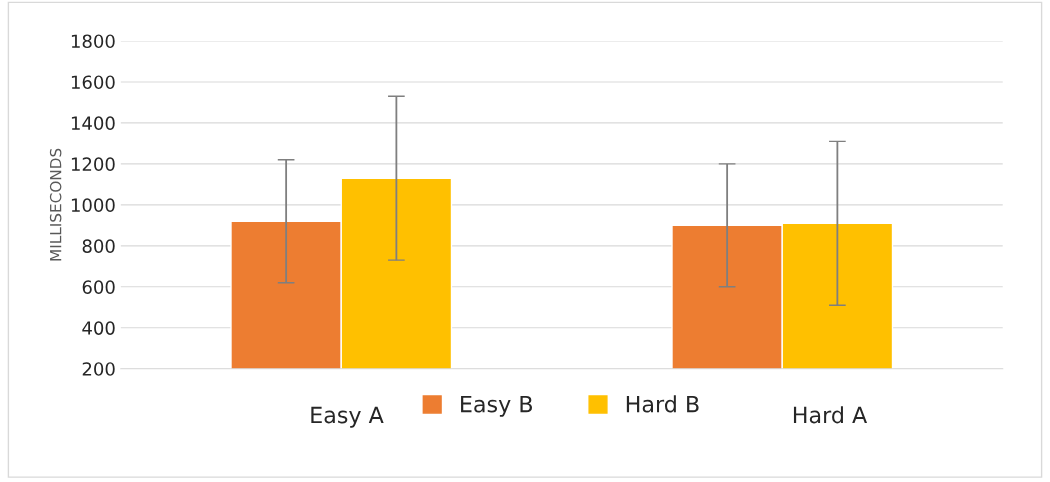  I want to click on y-tick-label: 1600, so click(93, 82).